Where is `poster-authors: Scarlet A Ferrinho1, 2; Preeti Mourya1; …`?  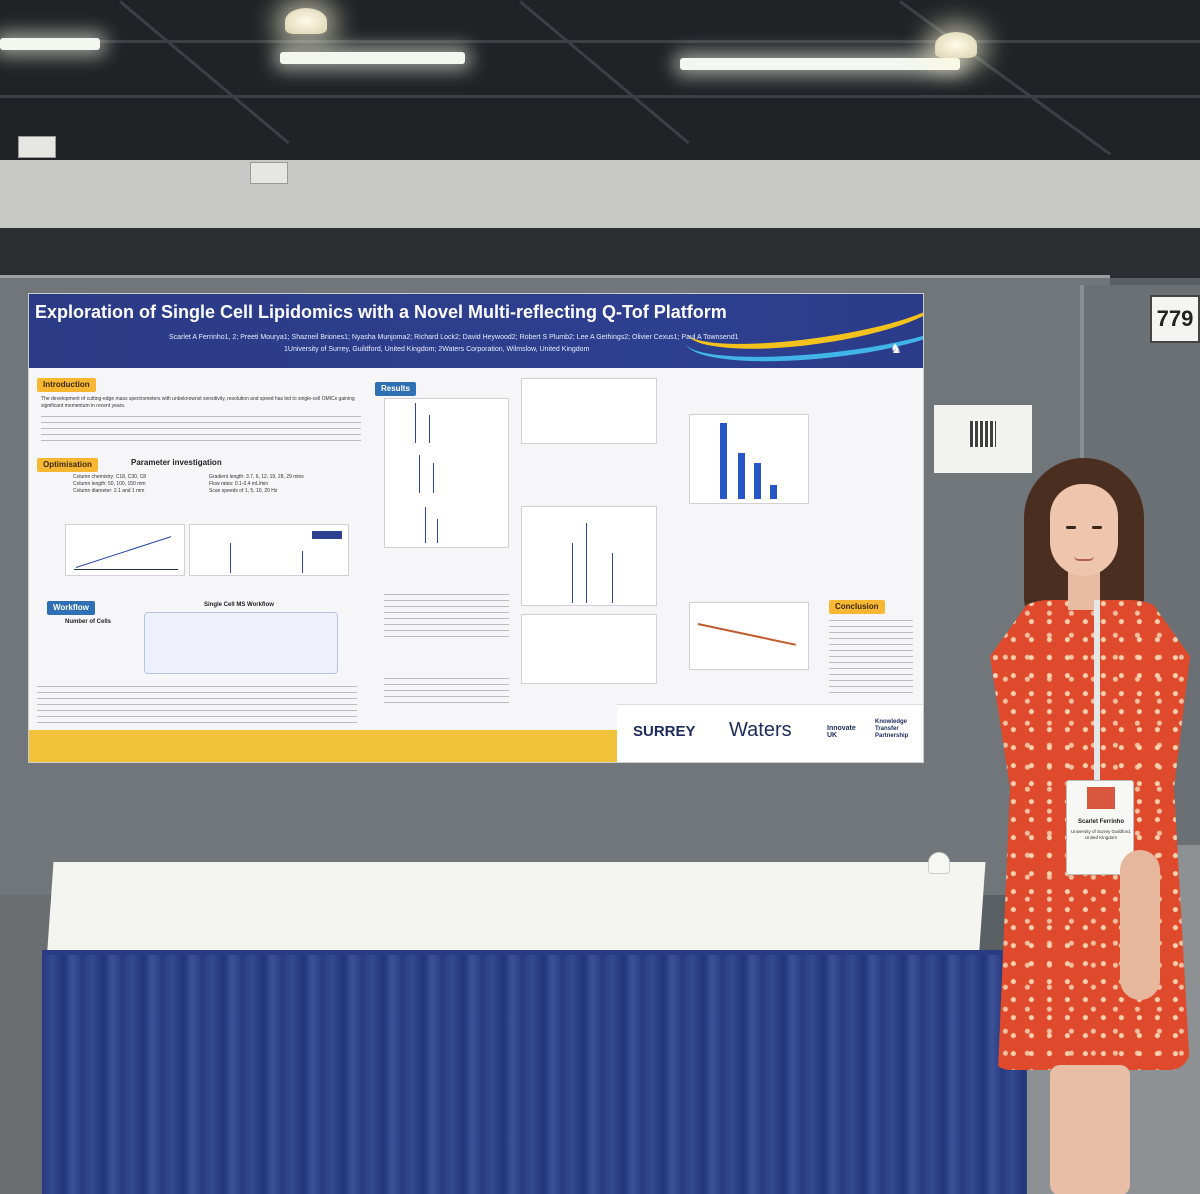
poster-authors: Scarlet A Ferrinho1, 2; Preeti Mourya1; … is located at coordinates (454, 337).